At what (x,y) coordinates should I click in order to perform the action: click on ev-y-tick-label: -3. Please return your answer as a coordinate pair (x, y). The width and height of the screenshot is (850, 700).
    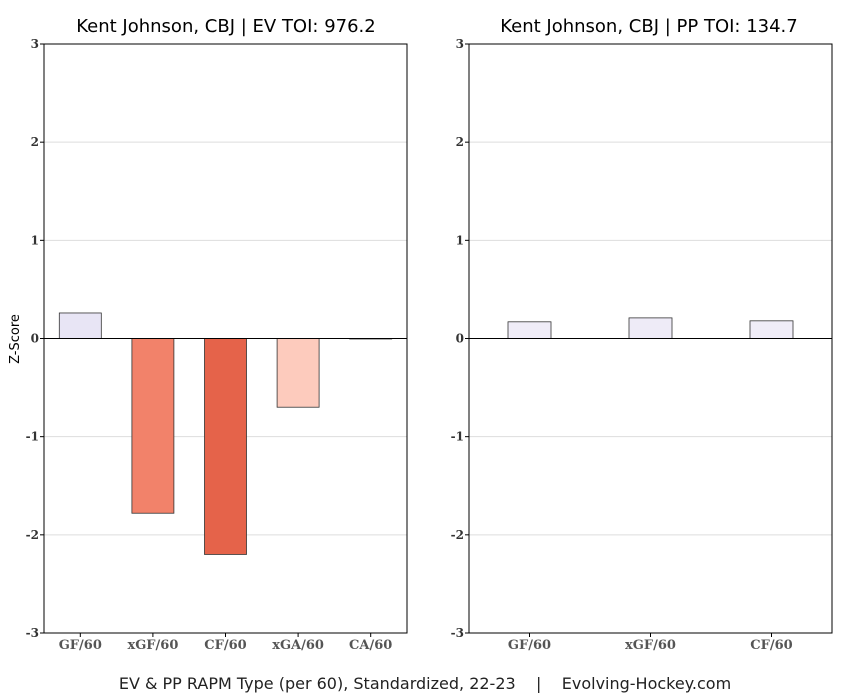
    Looking at the image, I should click on (32, 633).